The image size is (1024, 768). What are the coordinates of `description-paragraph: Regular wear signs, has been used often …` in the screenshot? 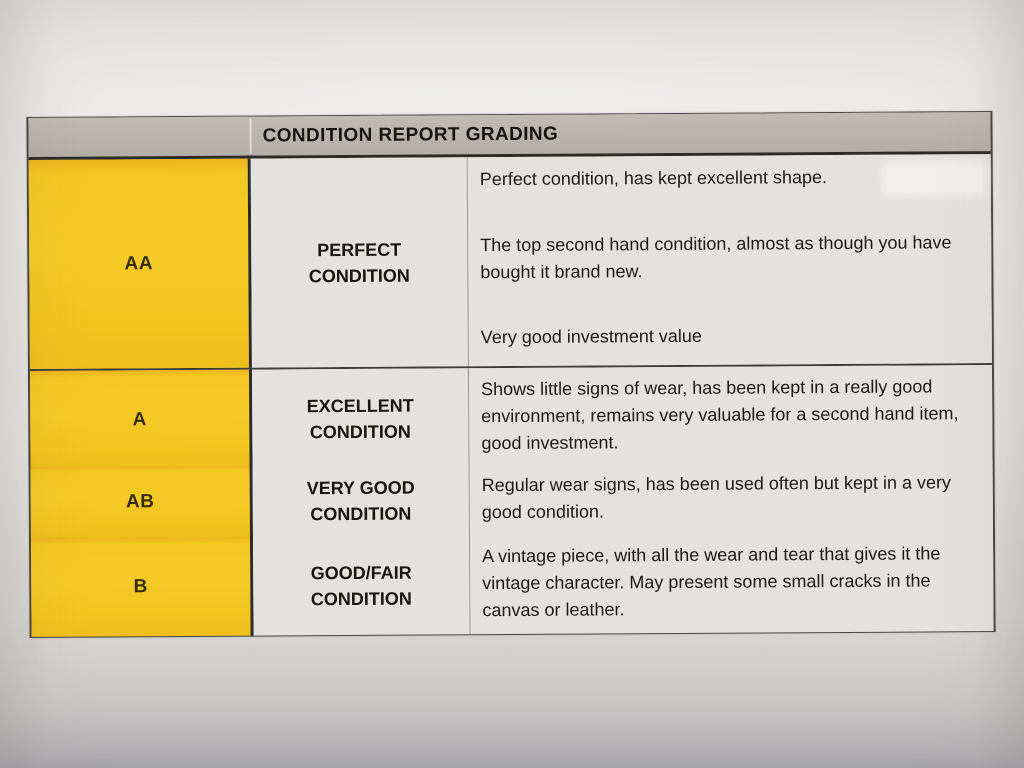 It's located at (716, 497).